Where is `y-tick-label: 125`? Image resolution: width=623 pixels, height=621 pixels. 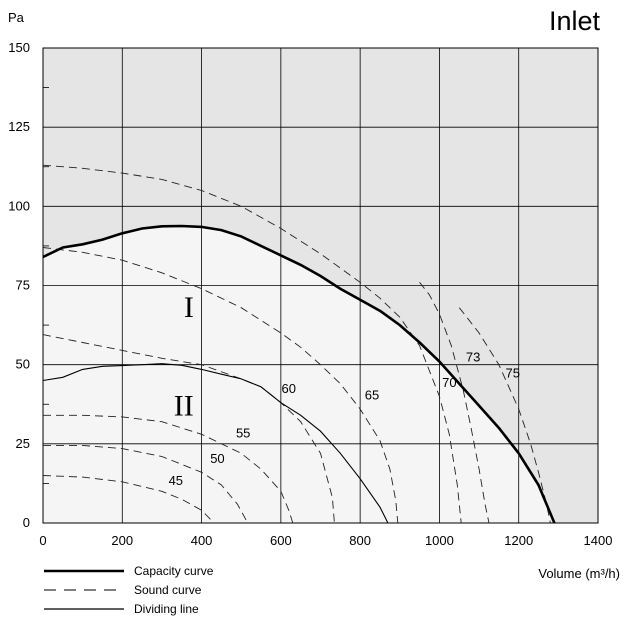
y-tick-label: 125 is located at coordinates (19, 126).